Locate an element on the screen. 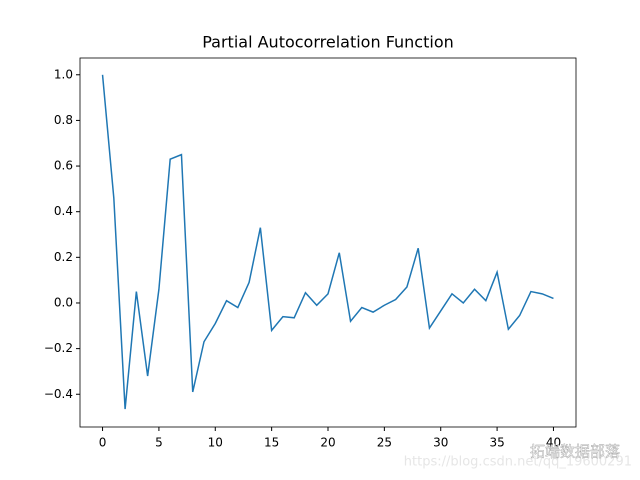 The image size is (640, 480). y-tick-label: −0.2 is located at coordinates (58, 348).